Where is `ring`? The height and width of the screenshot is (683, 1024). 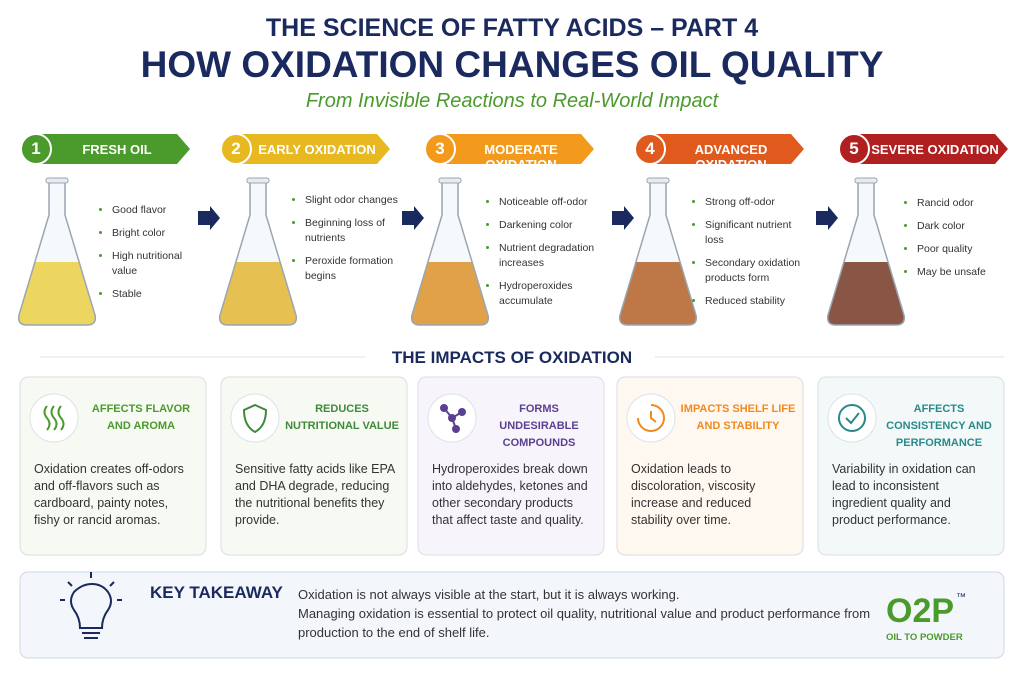
ring is located at coordinates (852, 418).